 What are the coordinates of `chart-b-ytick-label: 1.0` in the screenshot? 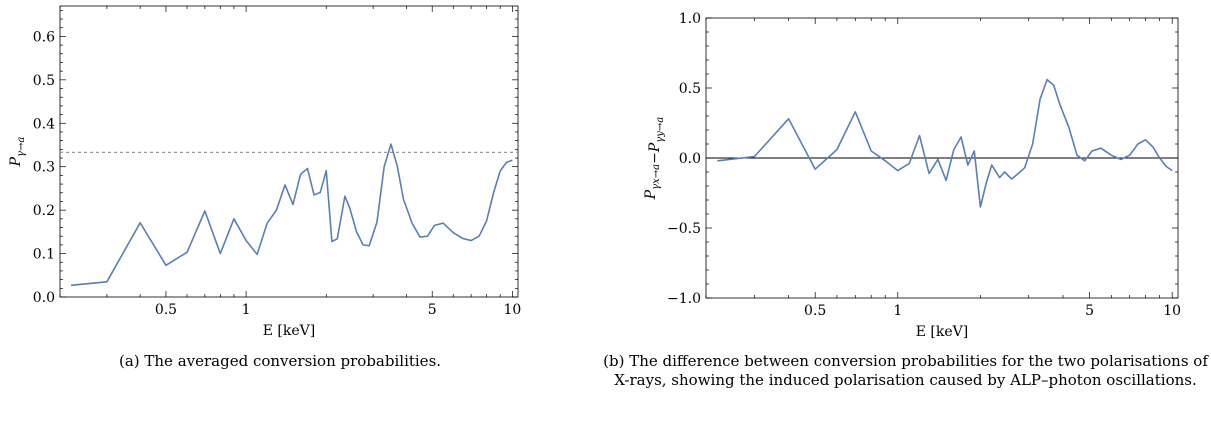 It's located at (690, 19).